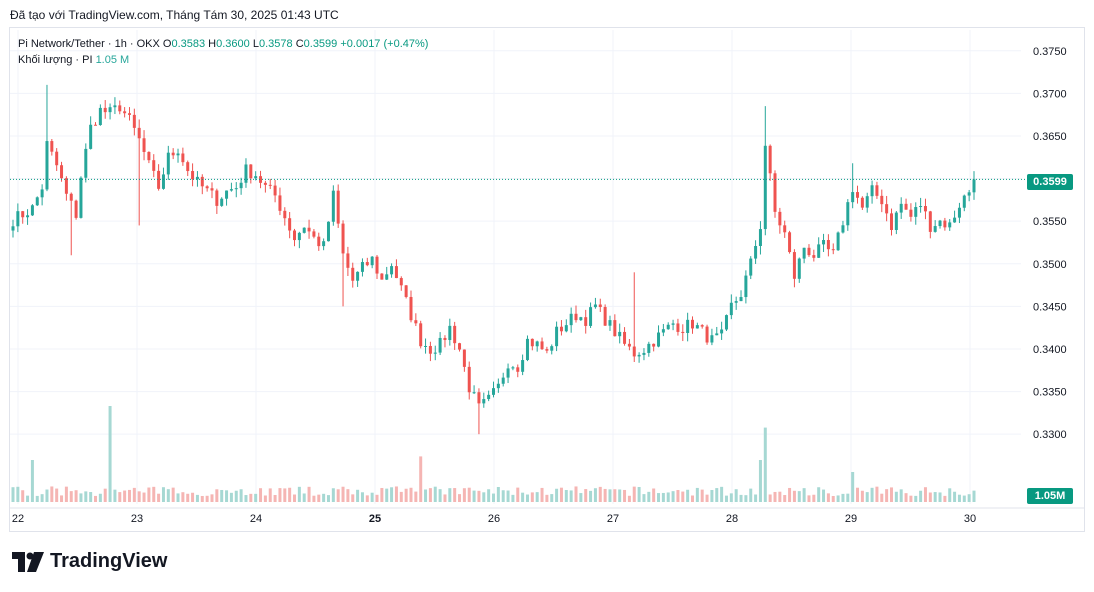 The image size is (1094, 592). What do you see at coordinates (28, 561) in the screenshot?
I see `tradingview-logo-icon` at bounding box center [28, 561].